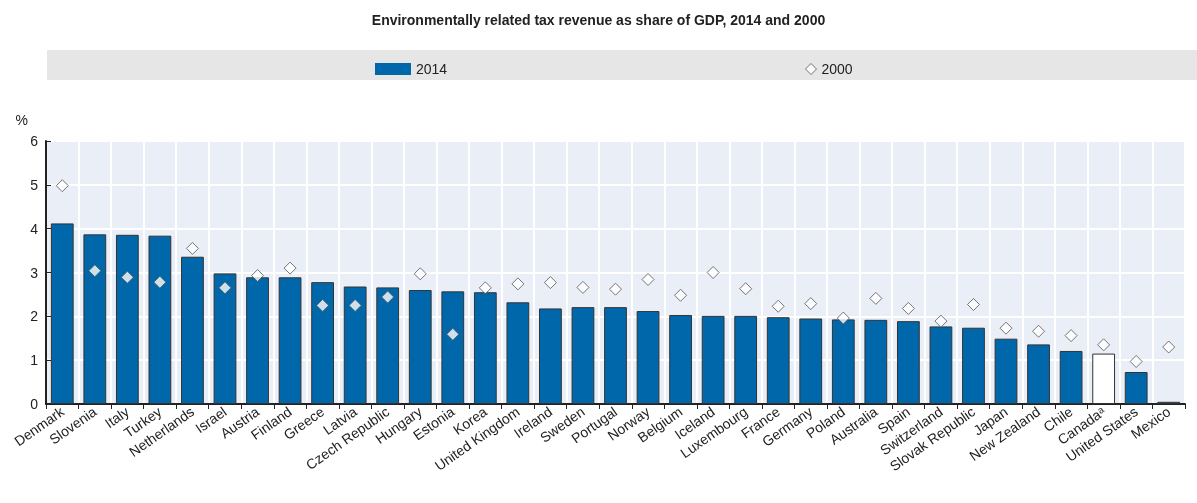  Describe the element at coordinates (34, 272) in the screenshot. I see `y-tick-label: 3` at that location.